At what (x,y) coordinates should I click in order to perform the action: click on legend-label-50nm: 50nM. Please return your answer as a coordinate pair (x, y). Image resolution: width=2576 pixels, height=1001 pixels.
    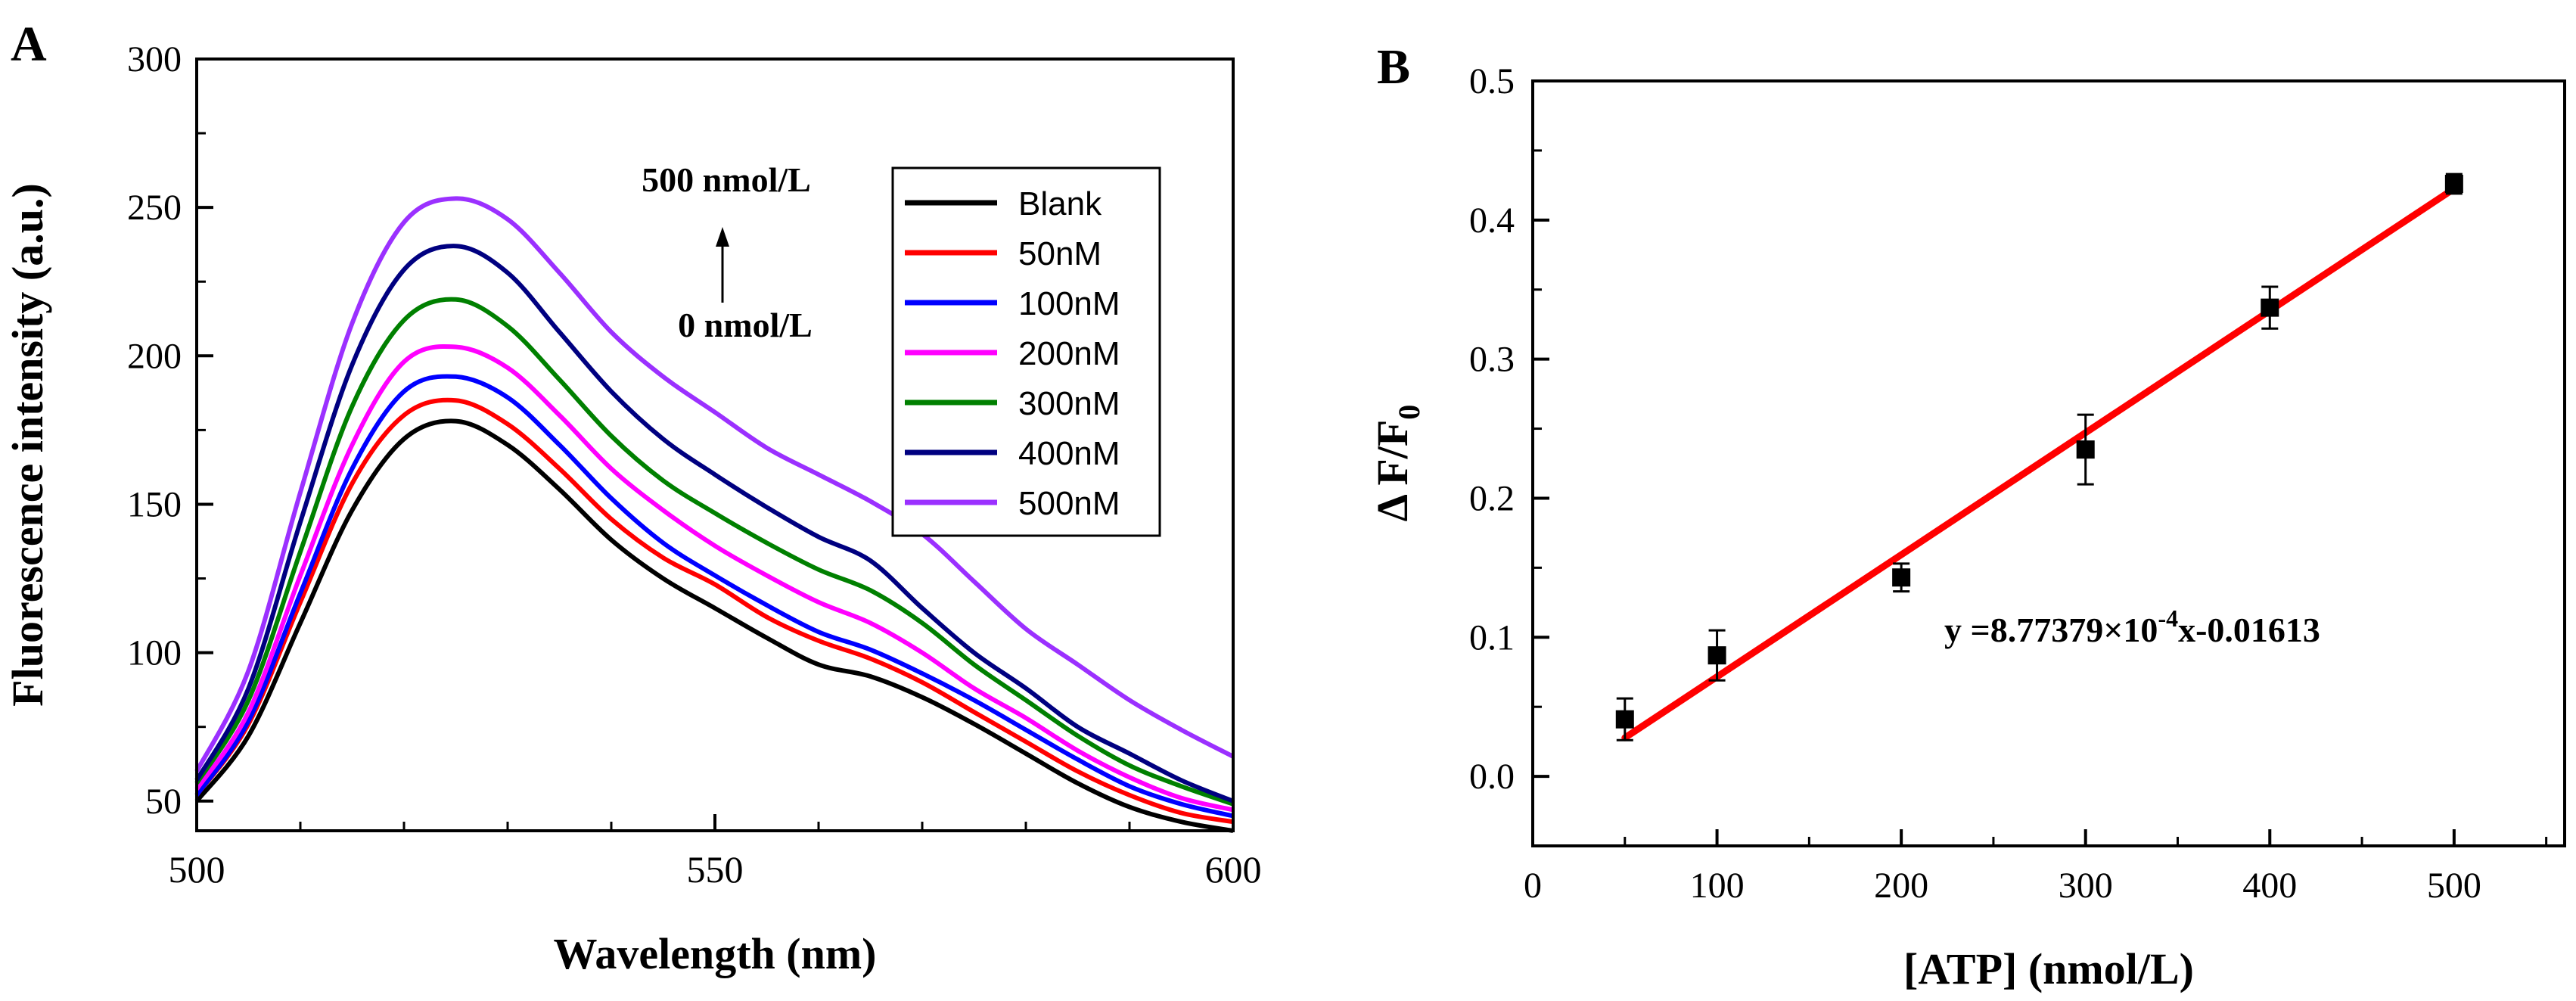
    Looking at the image, I should click on (1060, 254).